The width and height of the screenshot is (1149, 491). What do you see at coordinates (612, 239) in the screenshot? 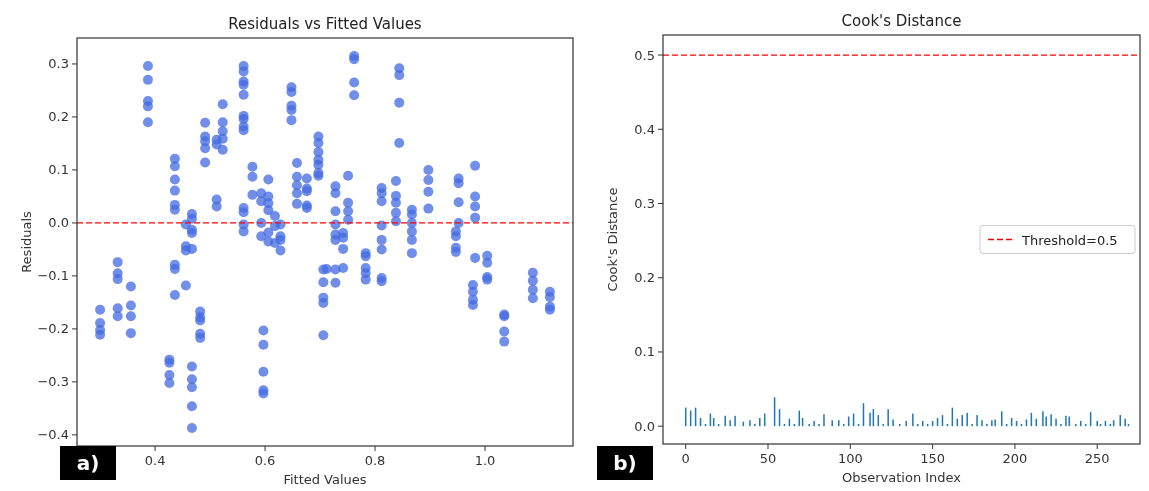
I see `y-axis-title: Cook's Distance` at bounding box center [612, 239].